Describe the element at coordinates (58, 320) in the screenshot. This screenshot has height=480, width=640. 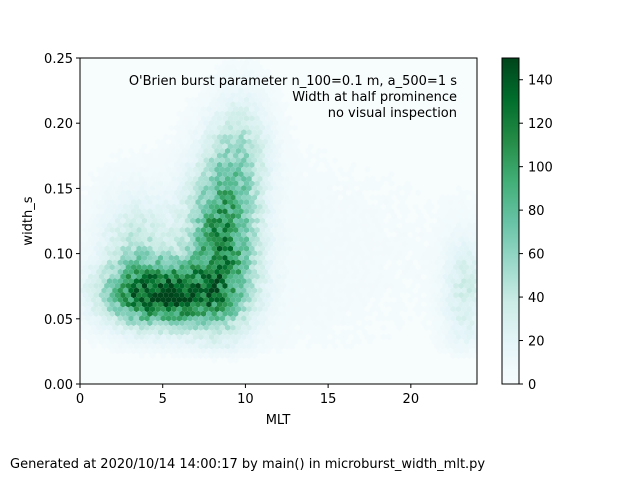
I see `y-tick-label: 0.05` at that location.